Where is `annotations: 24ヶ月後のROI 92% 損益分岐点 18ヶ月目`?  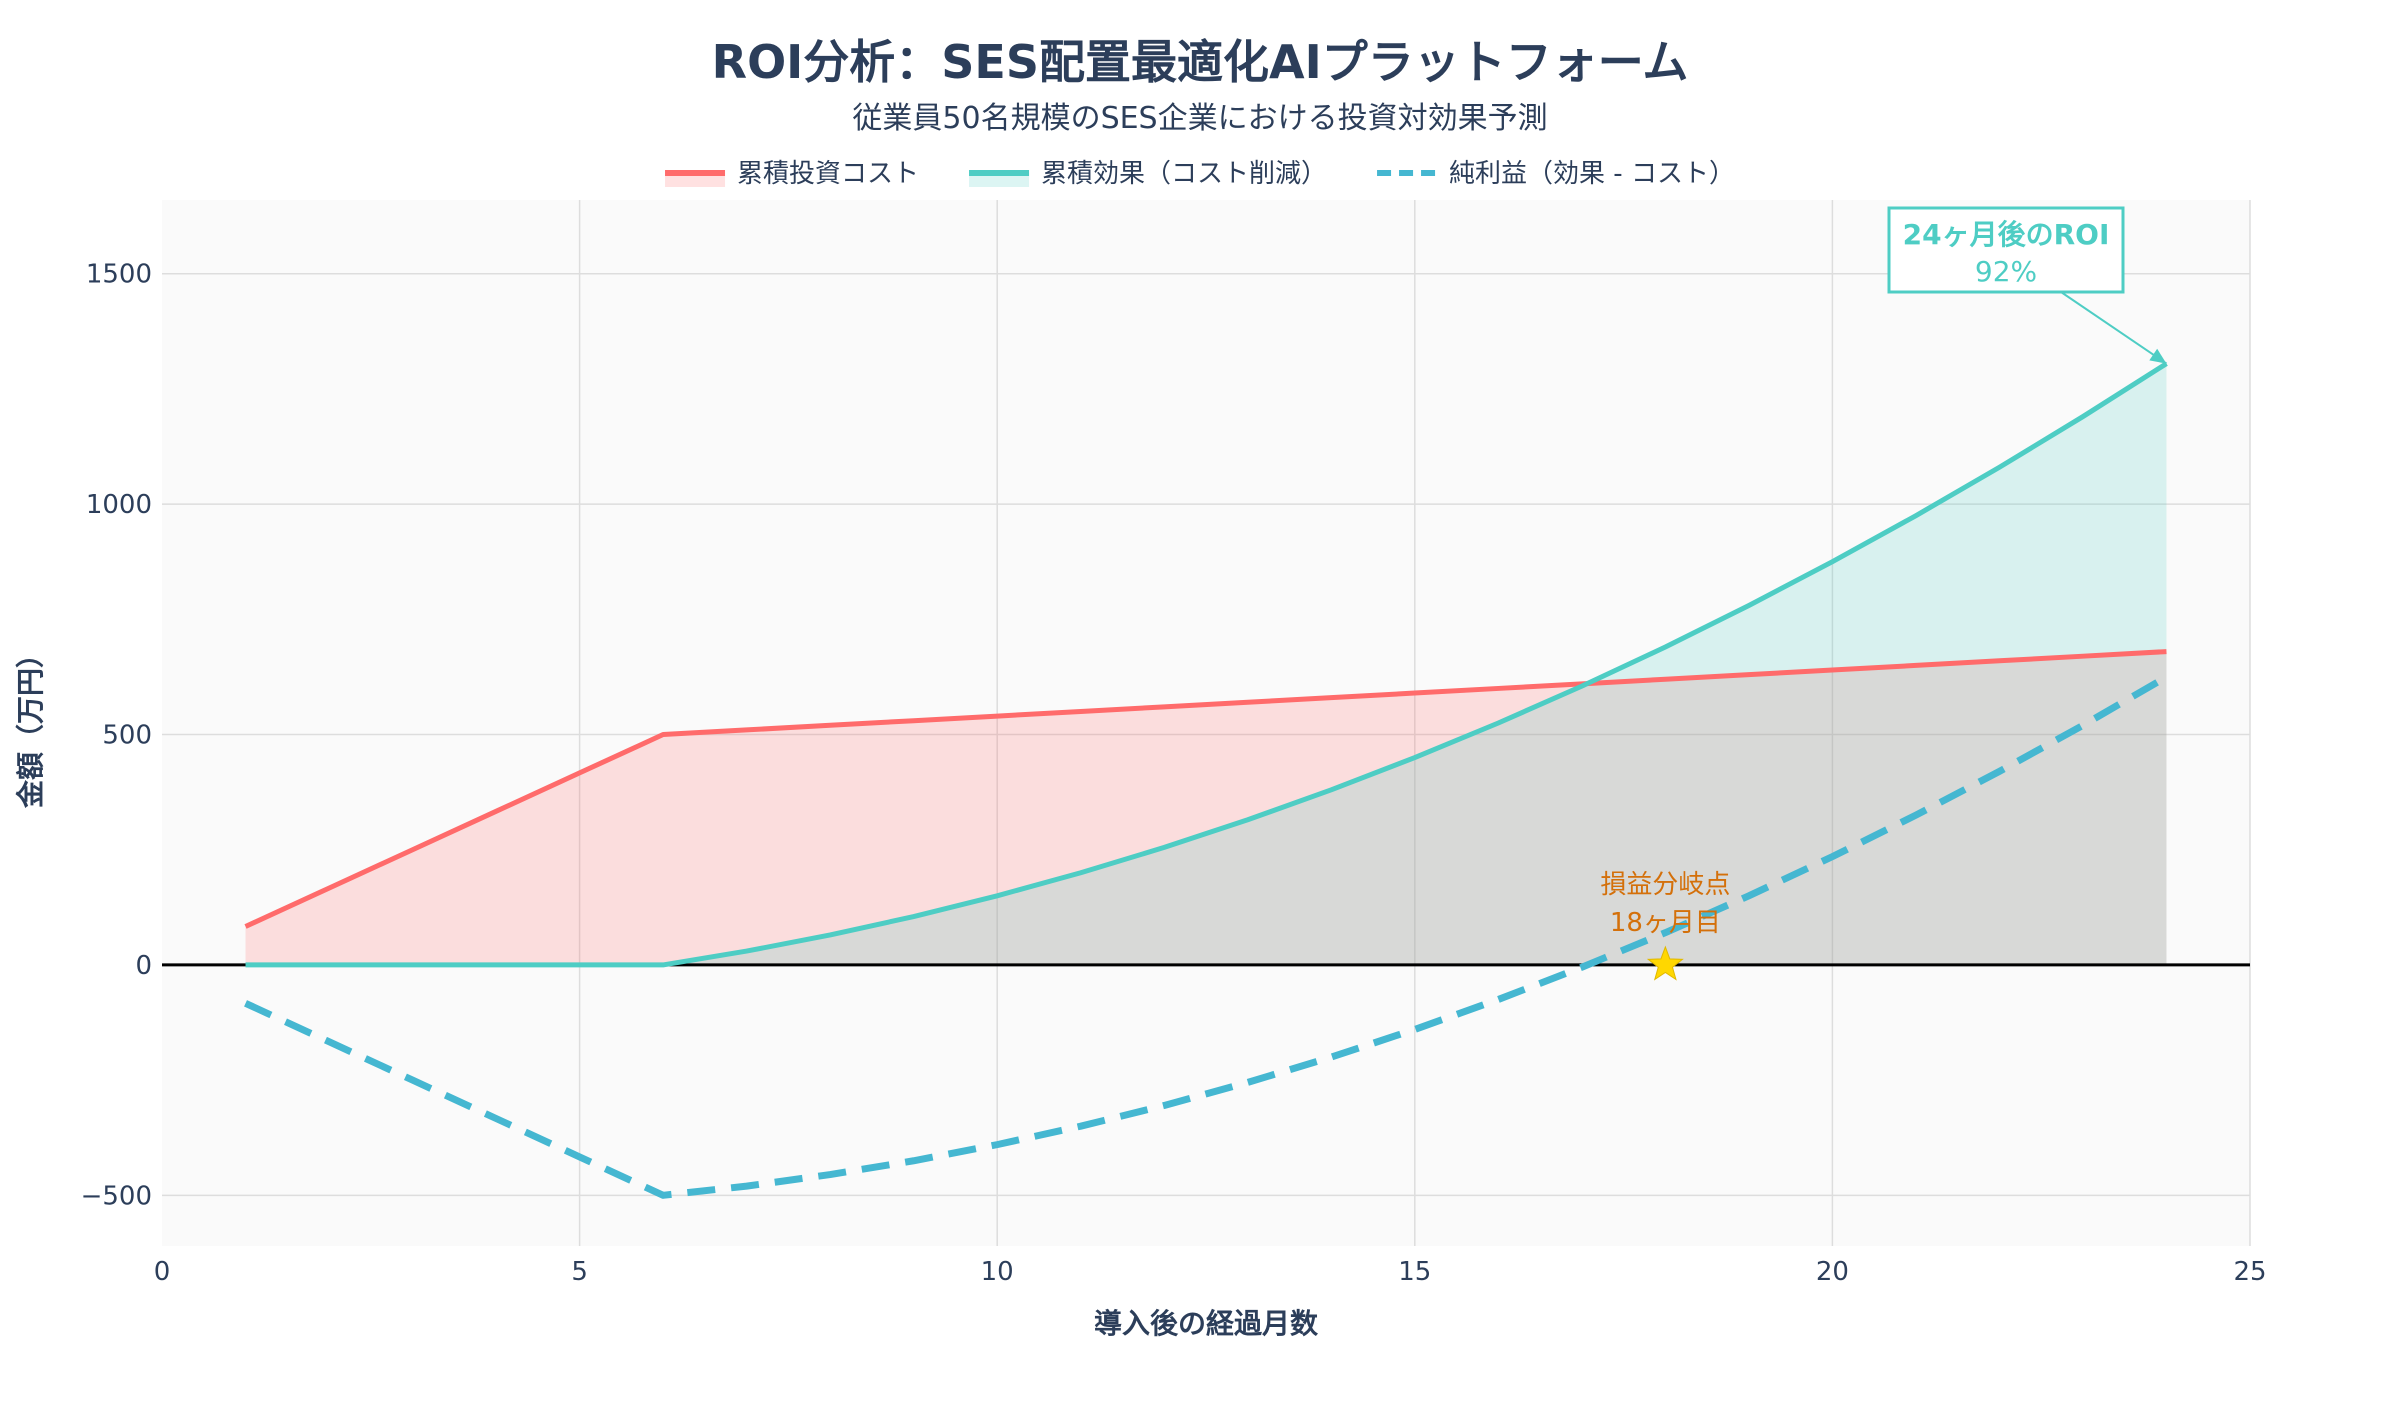 annotations: 24ヶ月後のROI 92% 損益分岐点 18ヶ月目 is located at coordinates (1884, 593).